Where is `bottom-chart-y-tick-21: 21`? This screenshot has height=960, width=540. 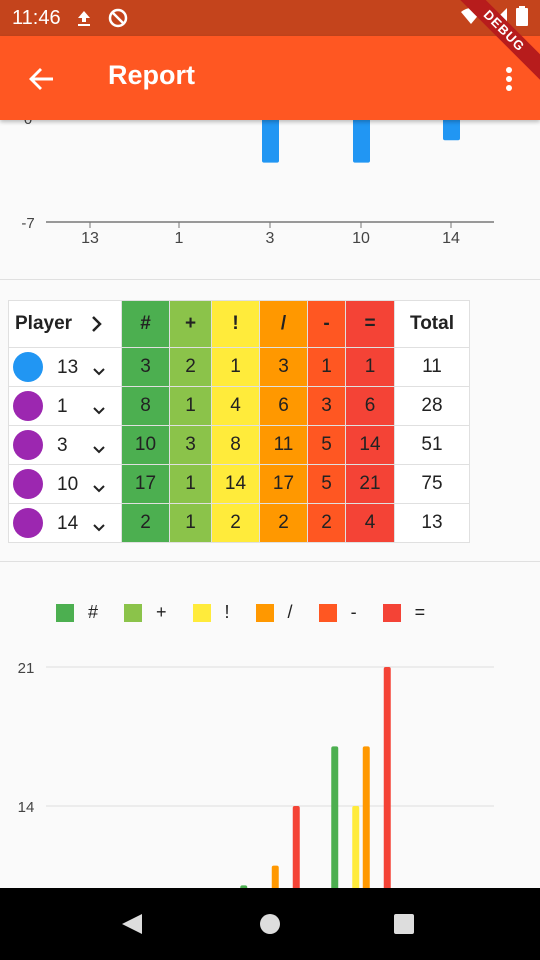 bottom-chart-y-tick-21: 21 is located at coordinates (26, 668).